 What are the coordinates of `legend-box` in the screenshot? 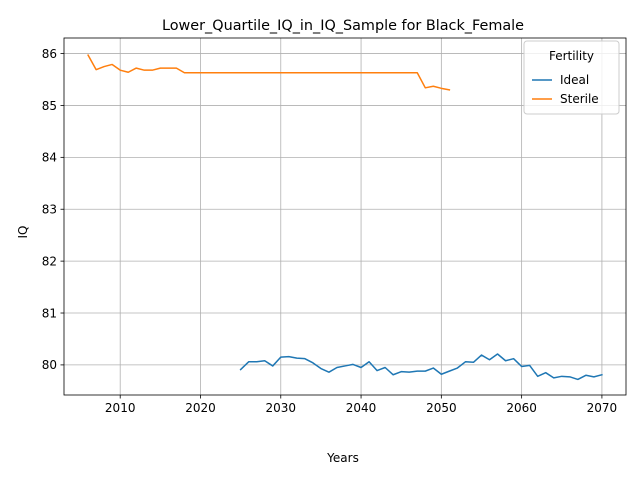 It's located at (571, 77).